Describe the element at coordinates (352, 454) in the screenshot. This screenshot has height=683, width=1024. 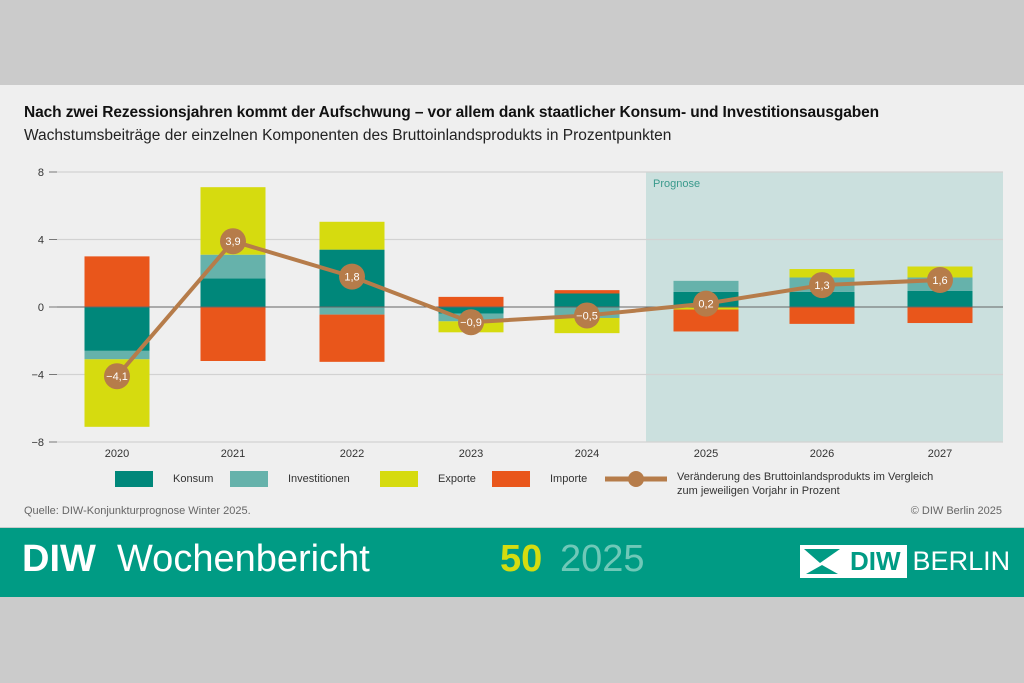
I see `x-tick-label: 2022` at that location.